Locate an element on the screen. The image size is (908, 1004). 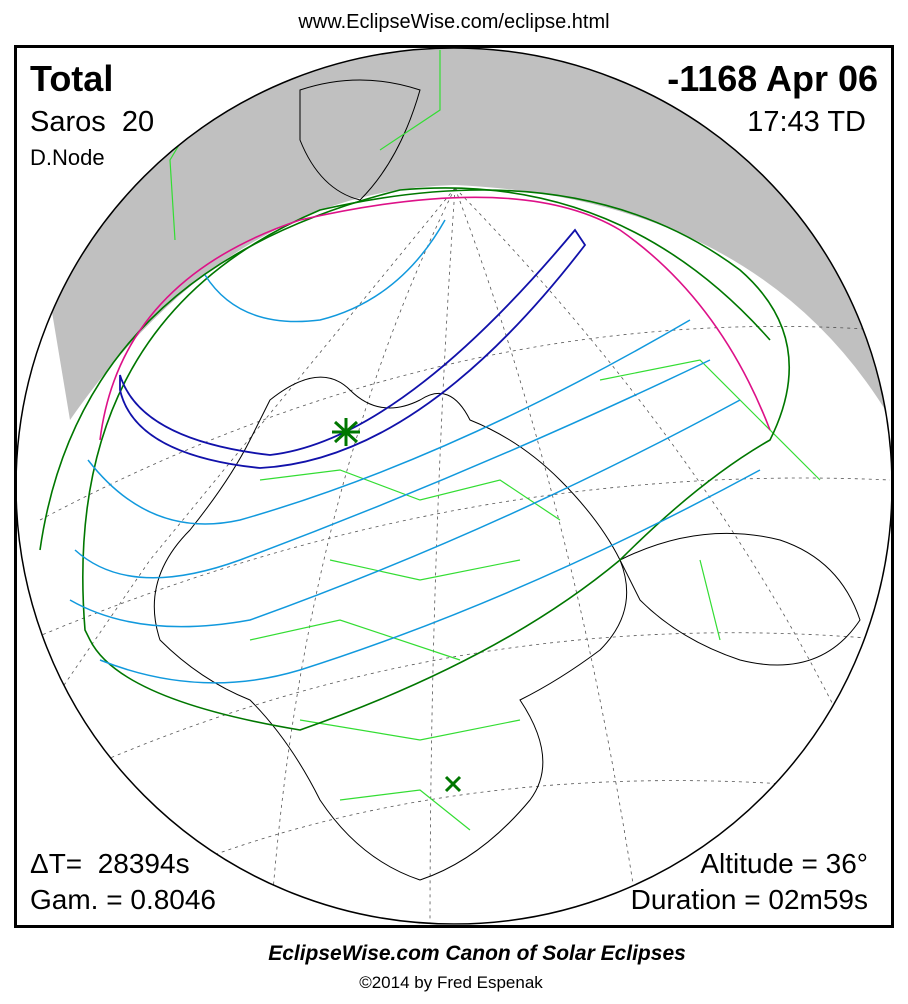
altitude: Altitude = 36° is located at coordinates (784, 863).